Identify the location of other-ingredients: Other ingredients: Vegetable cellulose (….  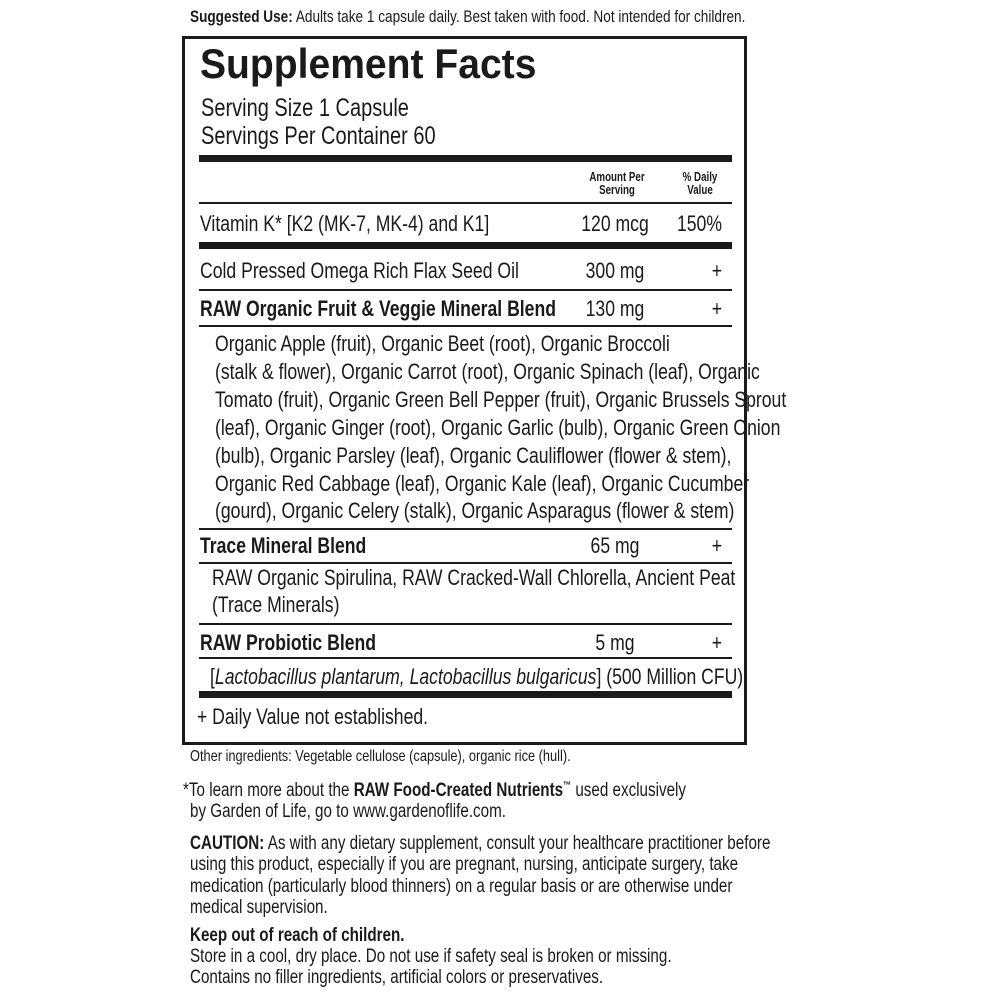
(380, 756).